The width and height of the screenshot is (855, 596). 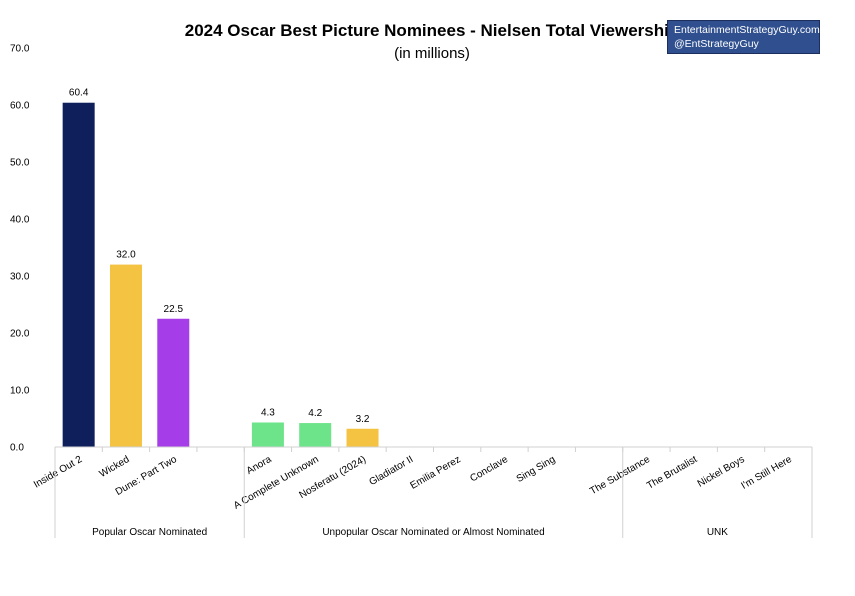 What do you see at coordinates (432, 53) in the screenshot?
I see `chart-subtitle: (in millions)` at bounding box center [432, 53].